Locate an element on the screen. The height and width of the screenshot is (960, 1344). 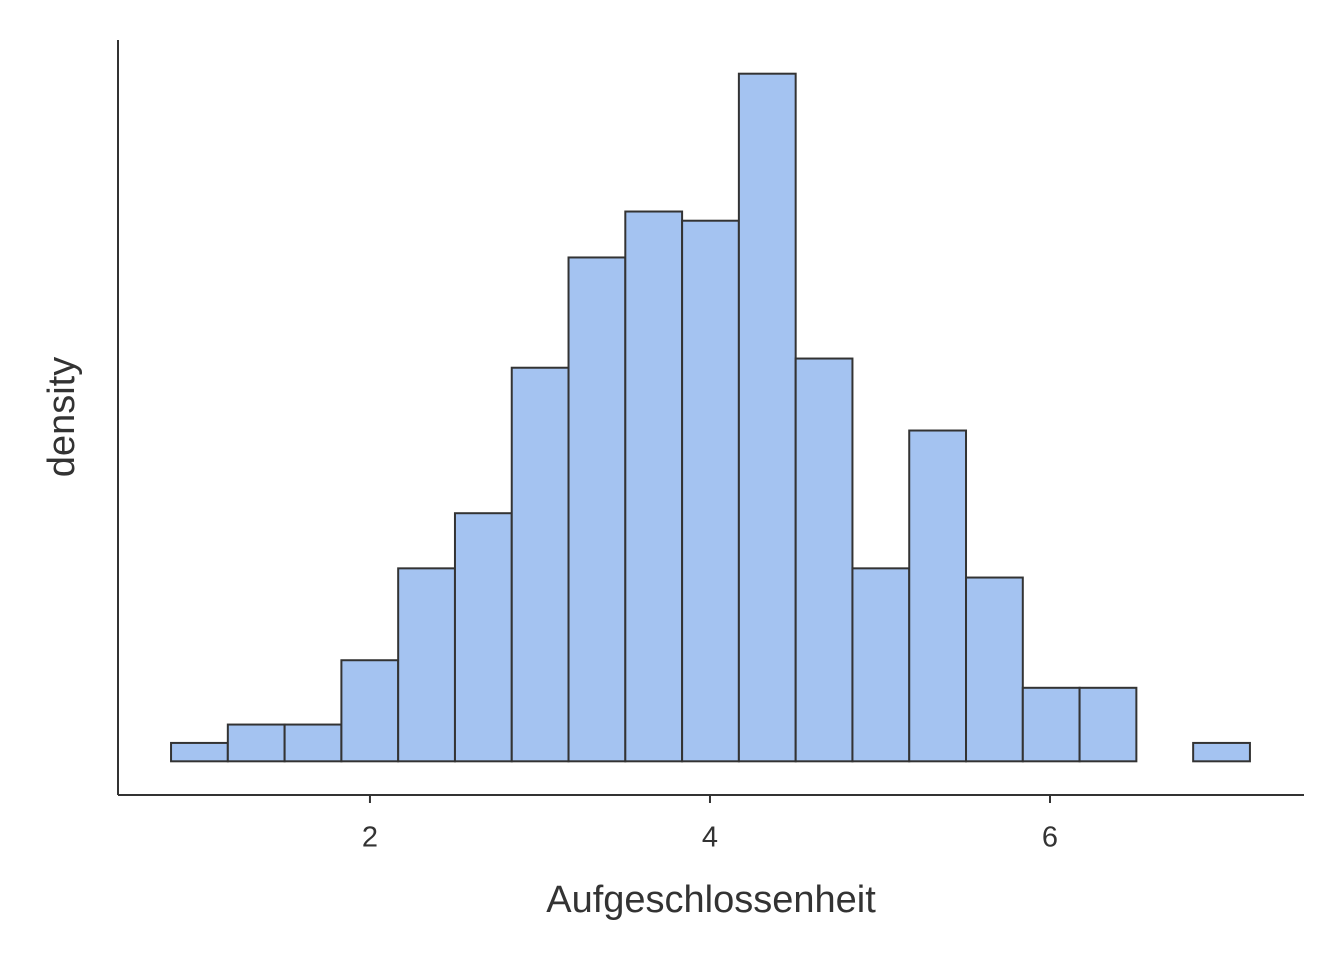
x-tick-label: 4 is located at coordinates (710, 838).